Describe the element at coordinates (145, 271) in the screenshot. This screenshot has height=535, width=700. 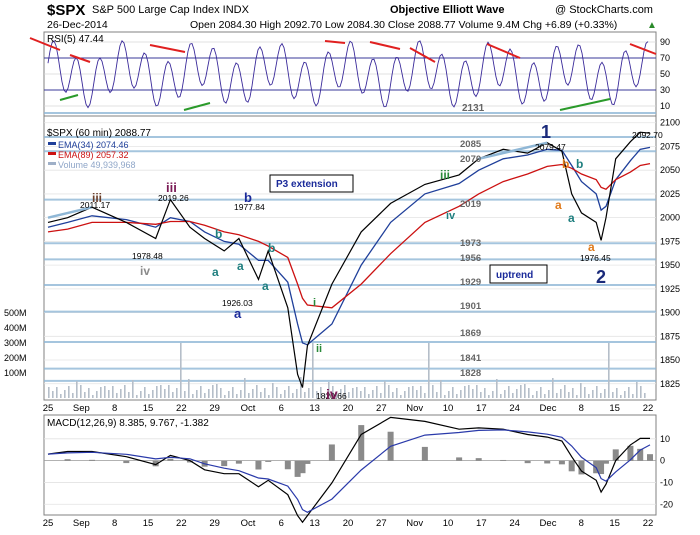
I see `wave-label-iv-sep: iv` at that location.